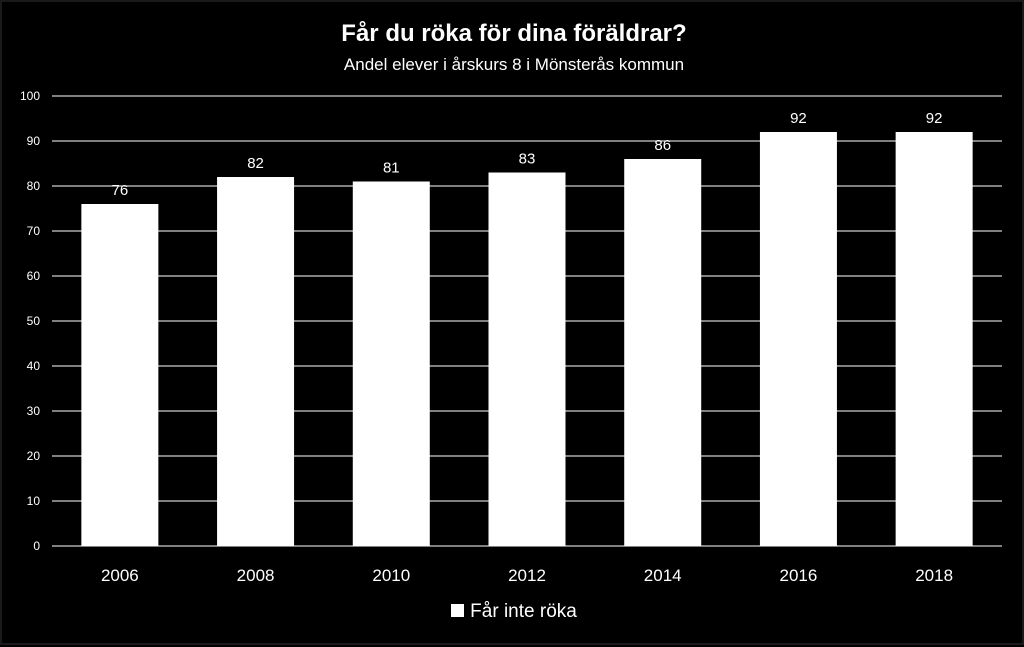 The width and height of the screenshot is (1024, 647). I want to click on x-tick-label: 2006, so click(120, 575).